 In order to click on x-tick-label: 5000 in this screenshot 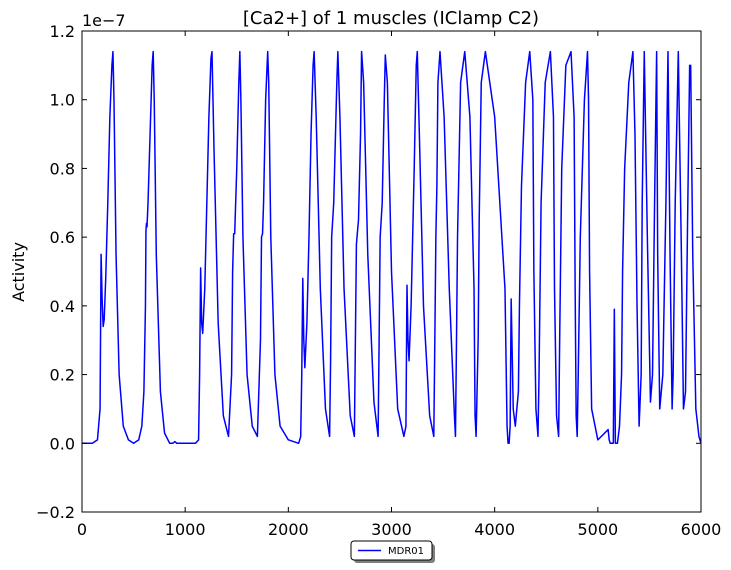, I will do `click(597, 529)`.